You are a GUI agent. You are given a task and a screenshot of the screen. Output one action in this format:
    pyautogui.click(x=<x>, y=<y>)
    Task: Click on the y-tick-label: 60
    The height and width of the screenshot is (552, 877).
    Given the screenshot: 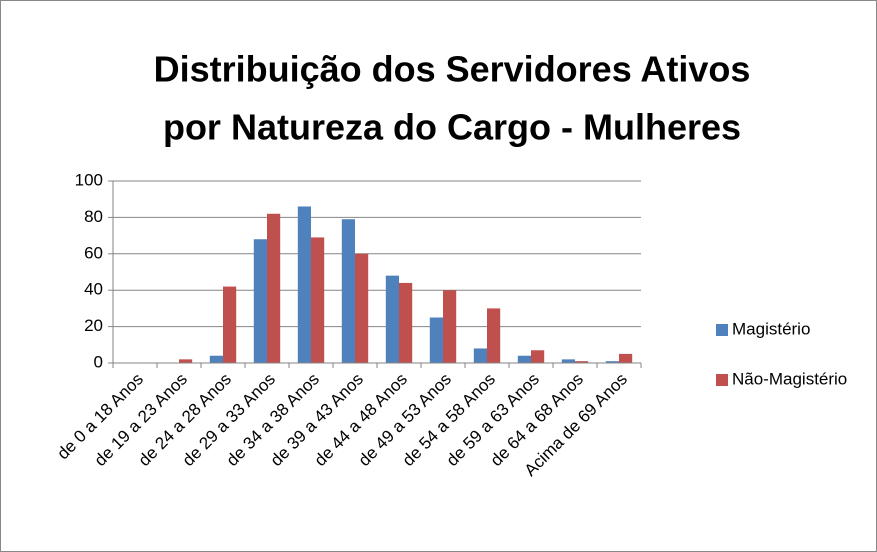 What is the action you would take?
    pyautogui.click(x=93, y=252)
    